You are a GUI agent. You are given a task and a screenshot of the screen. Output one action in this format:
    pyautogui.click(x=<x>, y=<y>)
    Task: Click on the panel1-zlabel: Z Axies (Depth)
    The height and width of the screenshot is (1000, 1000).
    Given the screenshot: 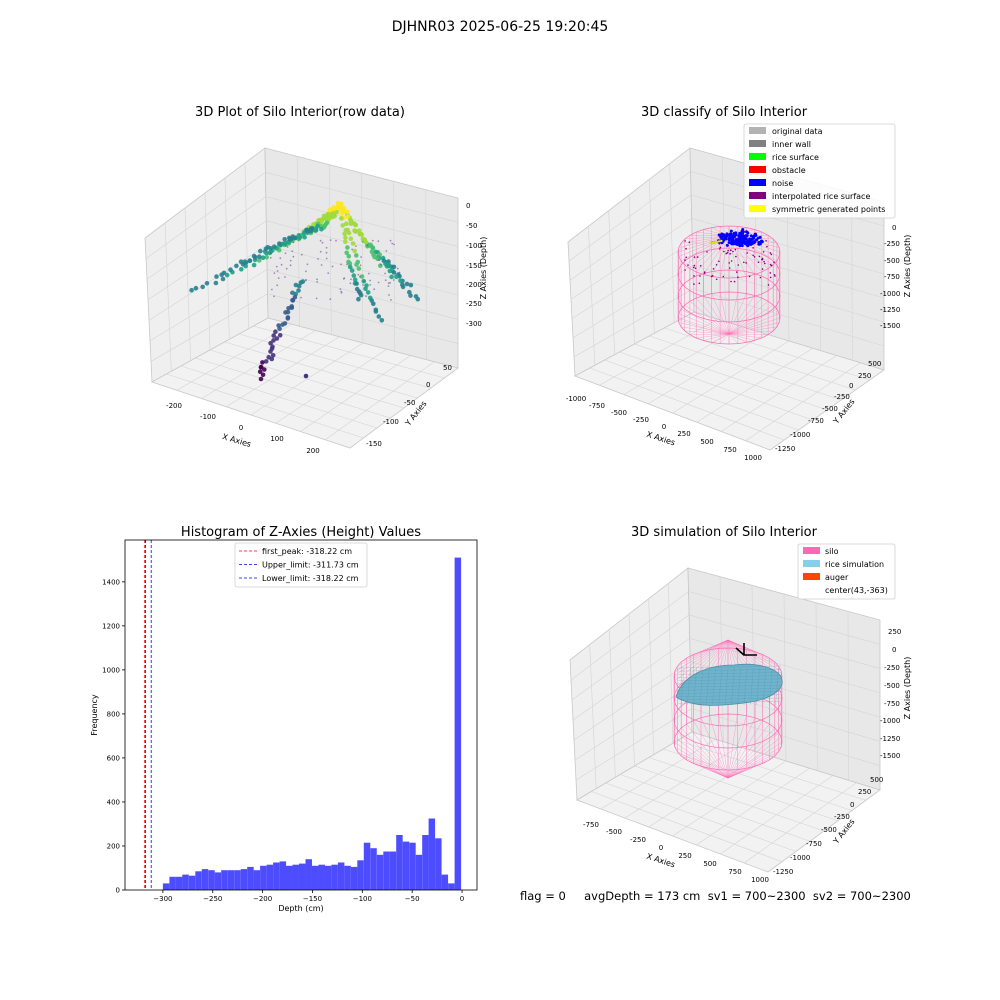 What is the action you would take?
    pyautogui.click(x=483, y=268)
    